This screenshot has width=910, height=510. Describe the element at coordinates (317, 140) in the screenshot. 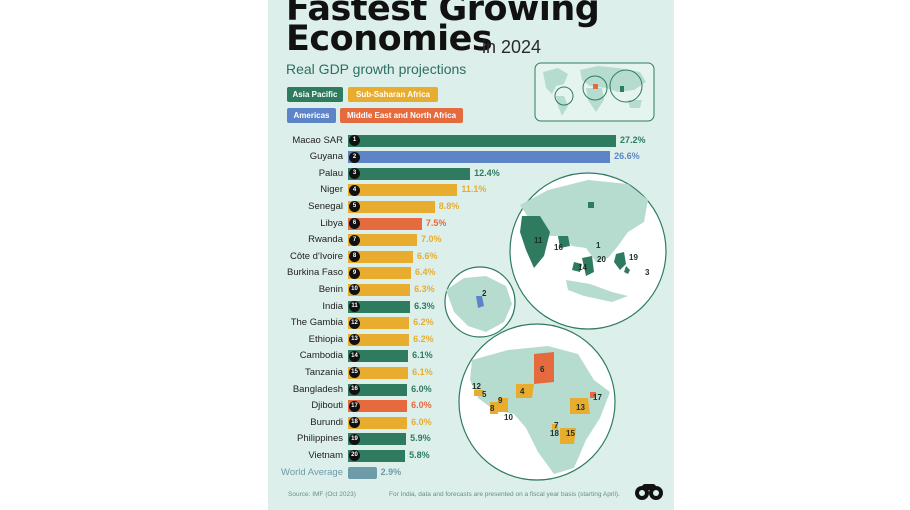

I see `country-label: Macao SAR` at that location.